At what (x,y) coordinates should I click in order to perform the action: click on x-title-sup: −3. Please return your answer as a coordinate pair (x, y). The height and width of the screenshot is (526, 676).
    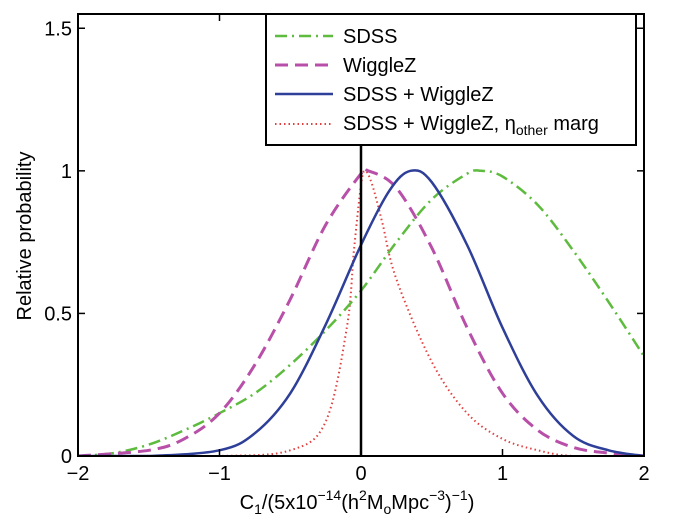
    Looking at the image, I should click on (437, 495).